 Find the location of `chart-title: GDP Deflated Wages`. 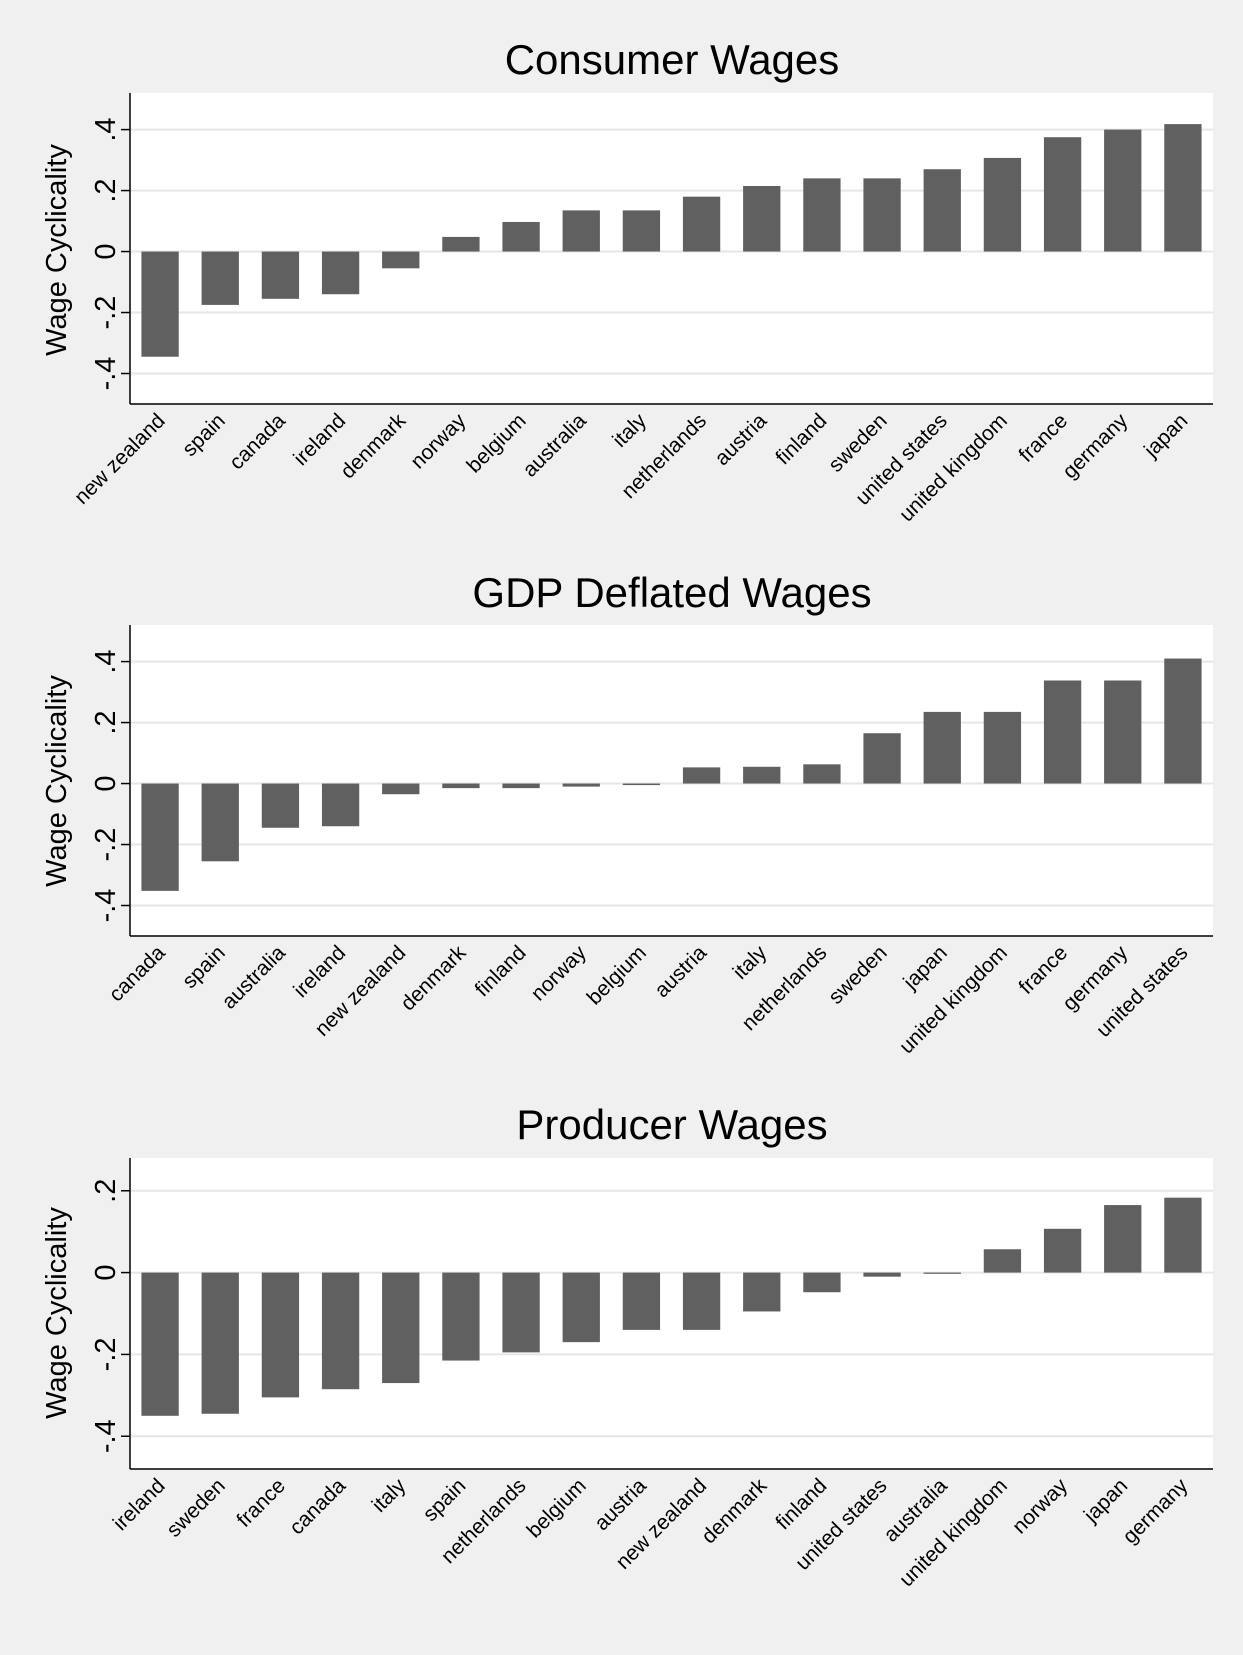

chart-title: GDP Deflated Wages is located at coordinates (671, 592).